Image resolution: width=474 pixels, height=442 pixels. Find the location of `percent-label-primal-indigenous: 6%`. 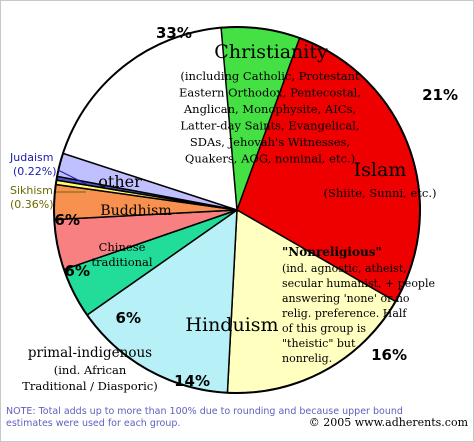

percent-label-primal-indigenous: 6% is located at coordinates (128, 318).